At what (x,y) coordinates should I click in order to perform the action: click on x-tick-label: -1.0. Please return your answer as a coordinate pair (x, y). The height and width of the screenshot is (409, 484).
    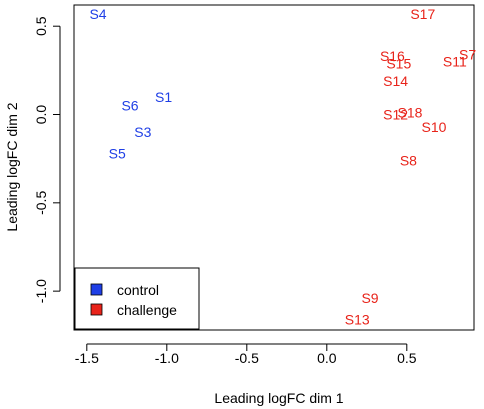
    Looking at the image, I should click on (167, 358).